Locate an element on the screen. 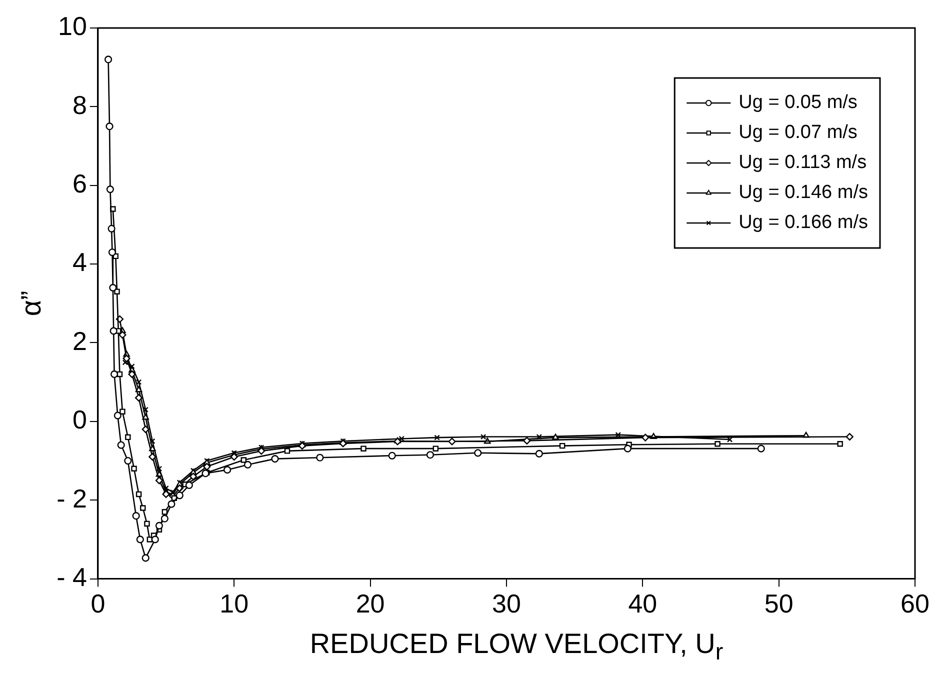  legend-label: Ug = 0.146 m/s is located at coordinates (803, 193).